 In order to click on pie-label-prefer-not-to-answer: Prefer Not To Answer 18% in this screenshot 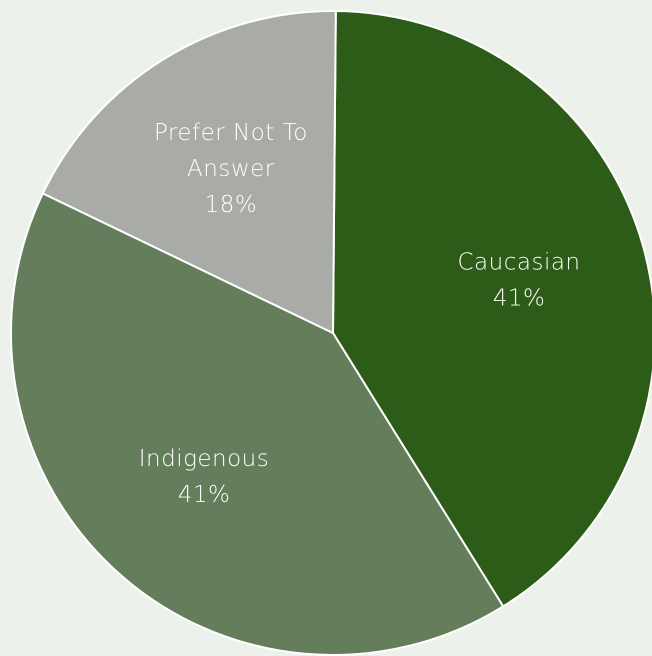, I will do `click(231, 169)`.